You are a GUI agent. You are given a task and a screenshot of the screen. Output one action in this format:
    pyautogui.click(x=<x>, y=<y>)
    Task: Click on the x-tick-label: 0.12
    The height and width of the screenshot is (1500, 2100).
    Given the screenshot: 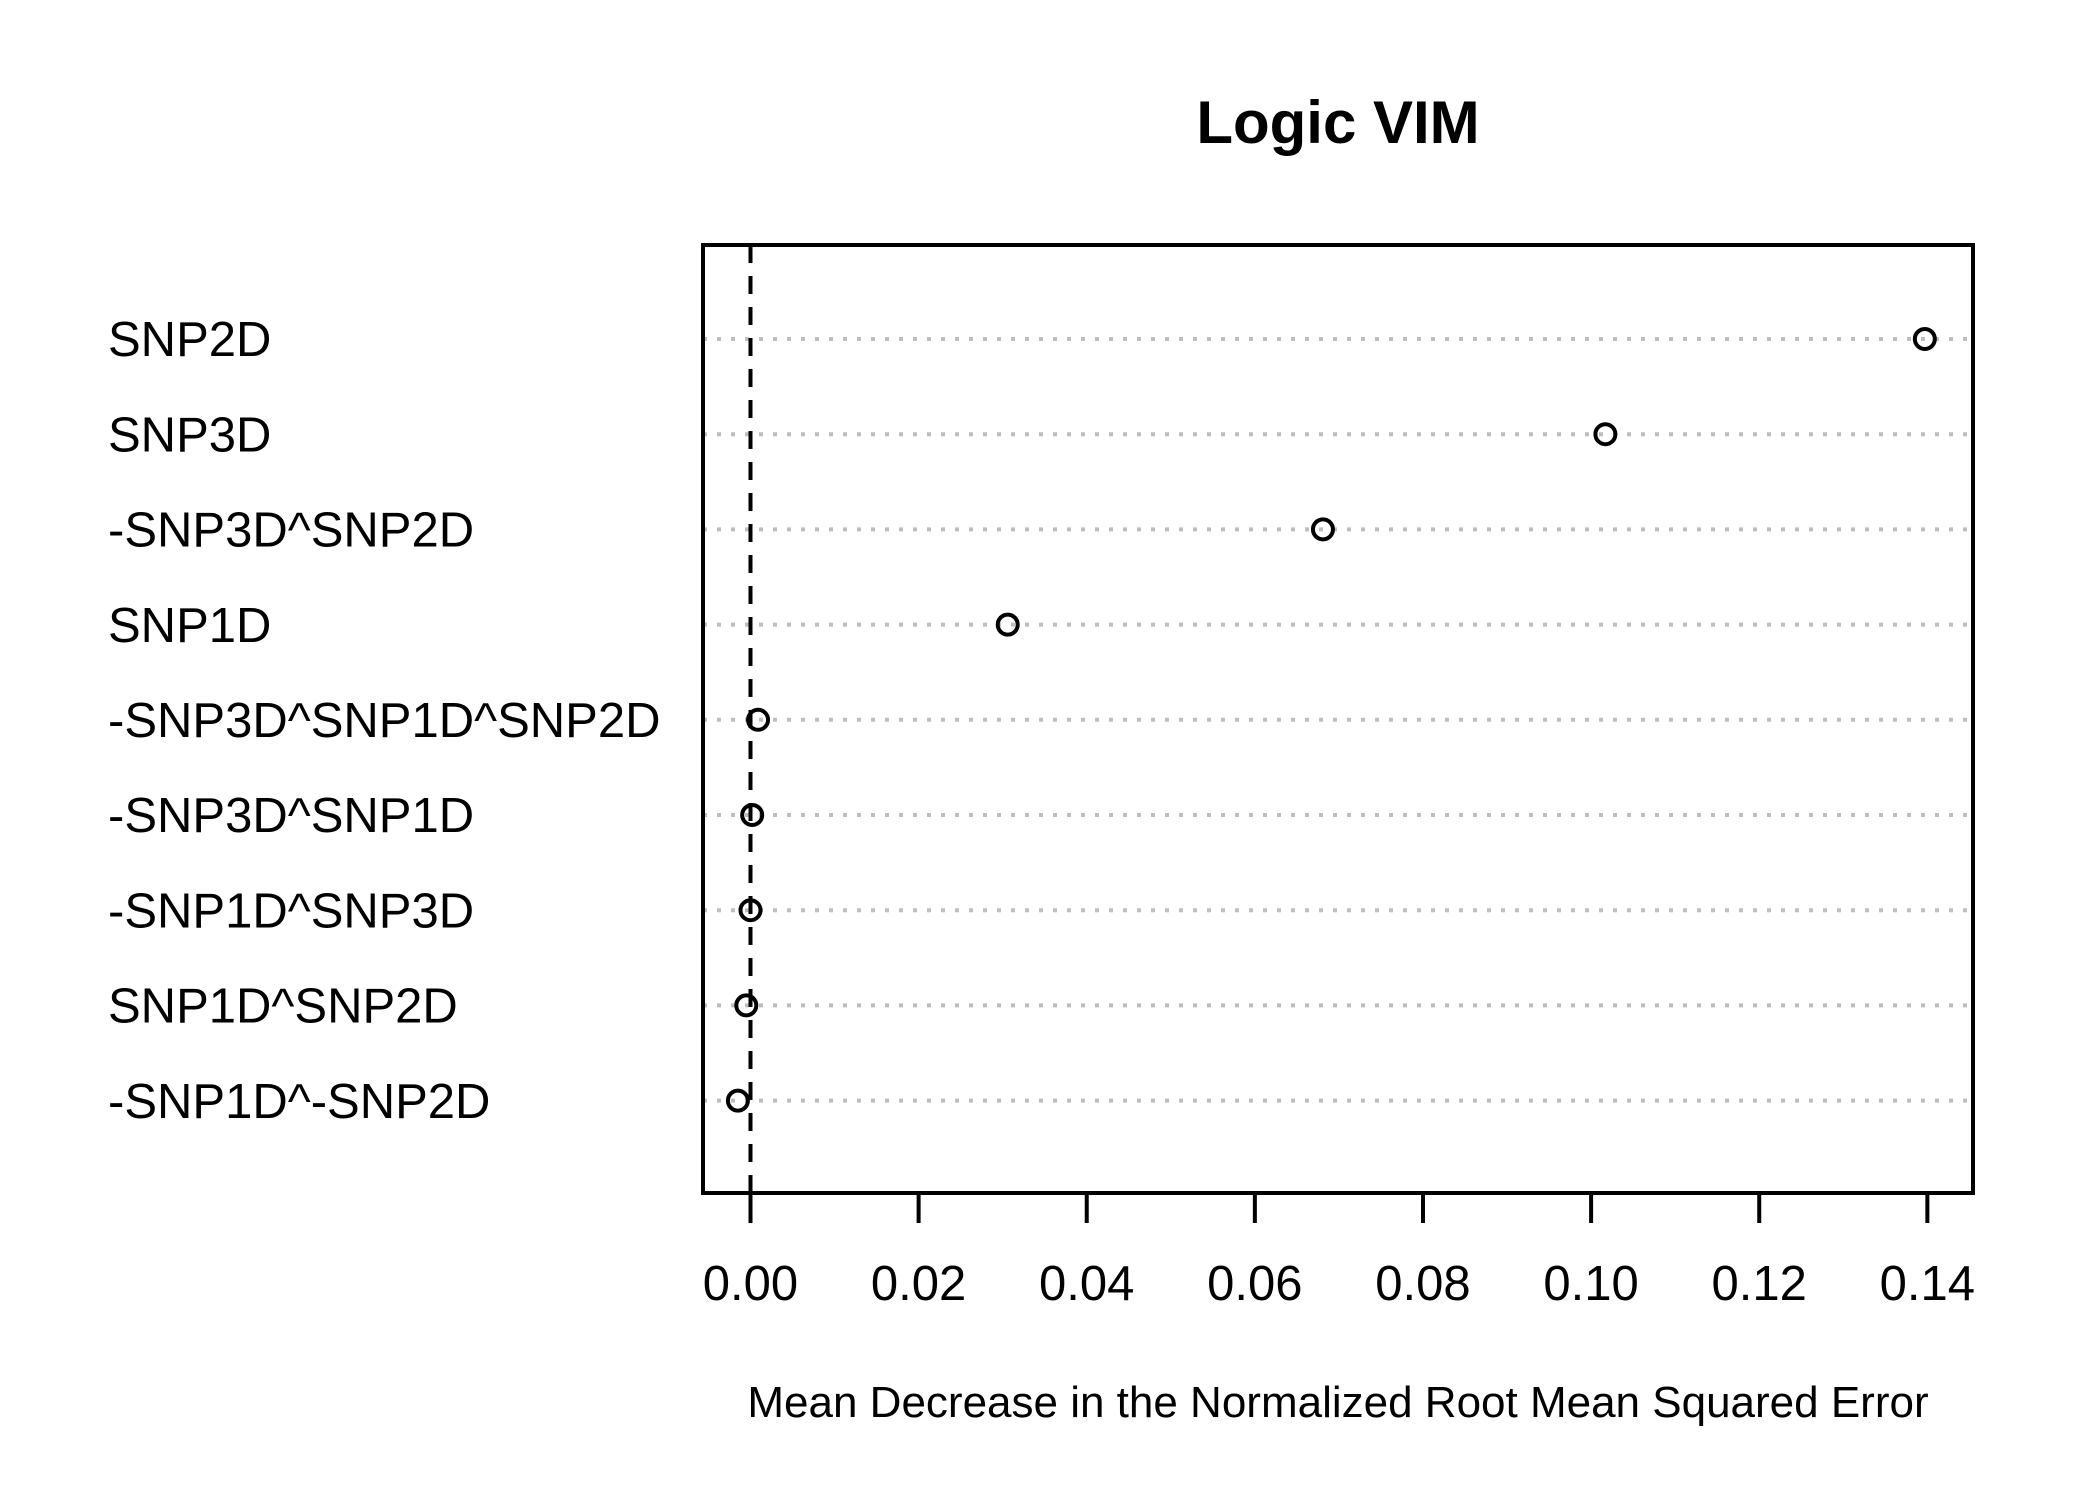 What is the action you would take?
    pyautogui.click(x=1759, y=1284)
    